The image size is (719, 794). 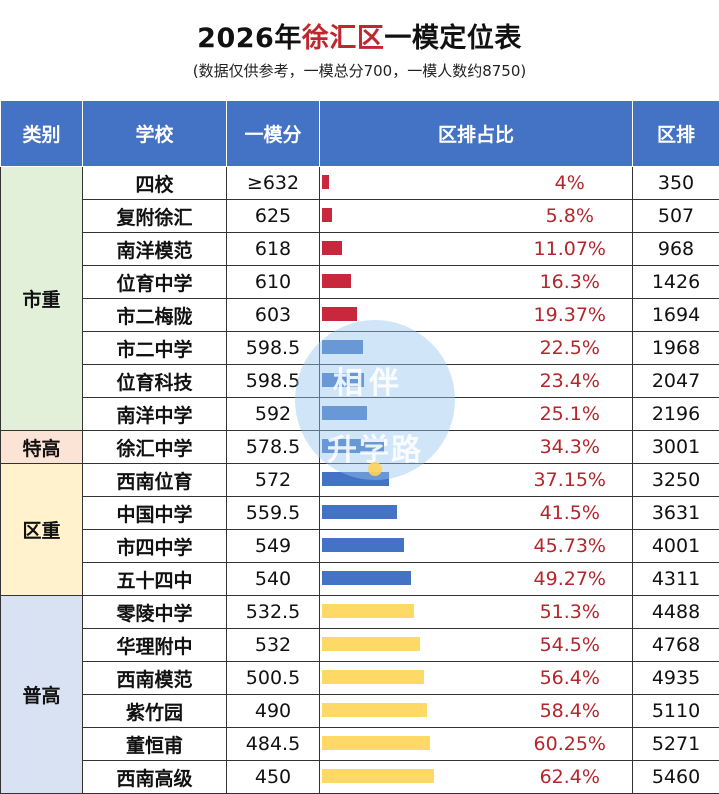 What do you see at coordinates (273, 183) in the screenshot?
I see `score-cell: ≥632` at bounding box center [273, 183].